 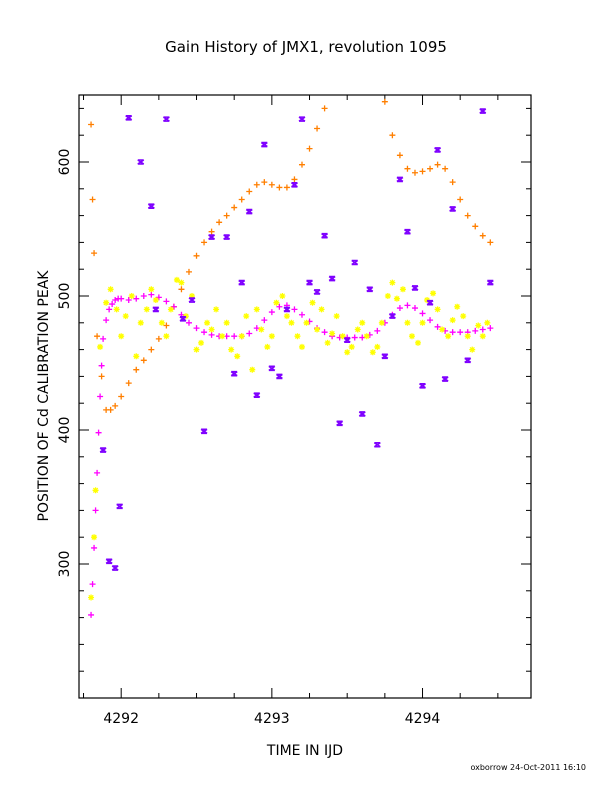 I want to click on y-axis-label: POSITION OF Cd CALIBRATION PEAK, so click(x=44, y=396).